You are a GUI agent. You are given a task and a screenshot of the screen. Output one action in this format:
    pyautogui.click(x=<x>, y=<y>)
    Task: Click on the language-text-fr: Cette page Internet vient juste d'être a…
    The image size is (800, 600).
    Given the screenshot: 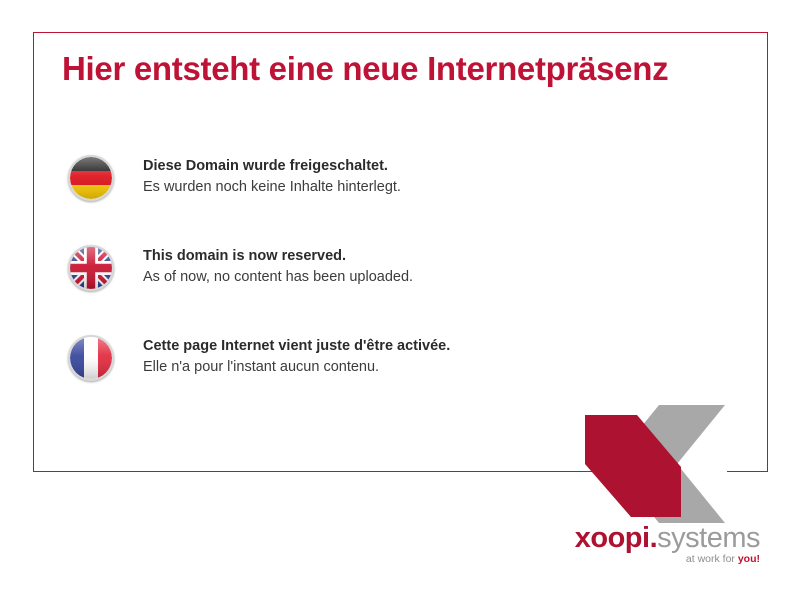 What is the action you would take?
    pyautogui.click(x=296, y=357)
    